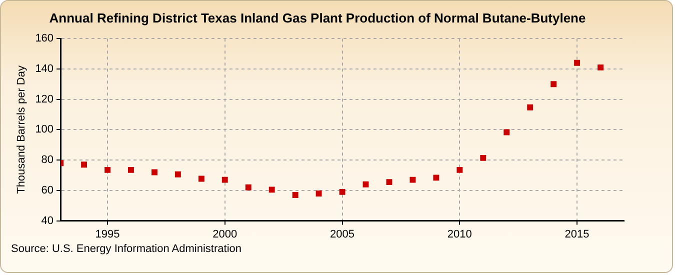 Image resolution: width=675 pixels, height=275 pixels. I want to click on x-tick-label: 2010, so click(459, 234).